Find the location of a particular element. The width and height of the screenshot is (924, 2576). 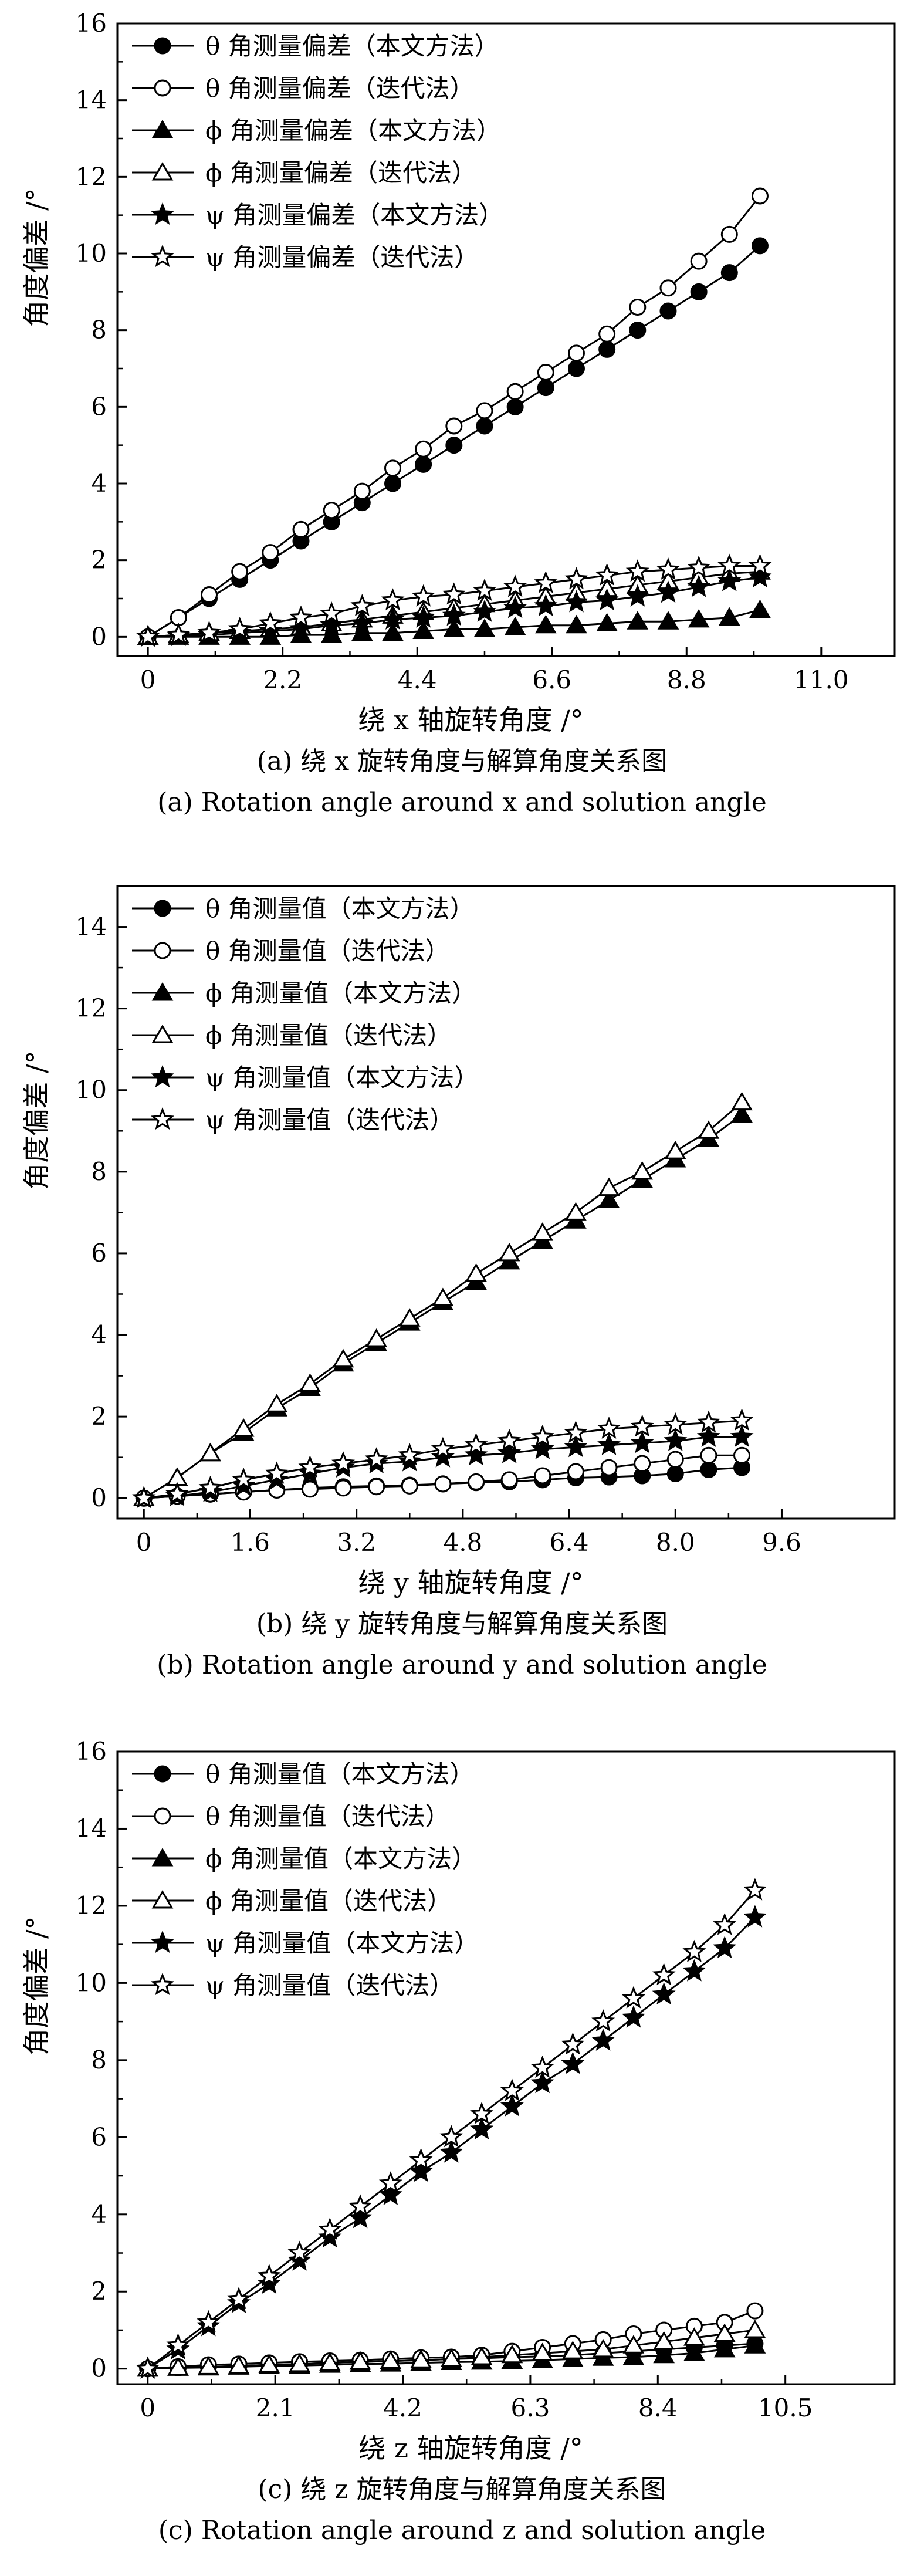

x-tick-label: 6.3 is located at coordinates (530, 2408).